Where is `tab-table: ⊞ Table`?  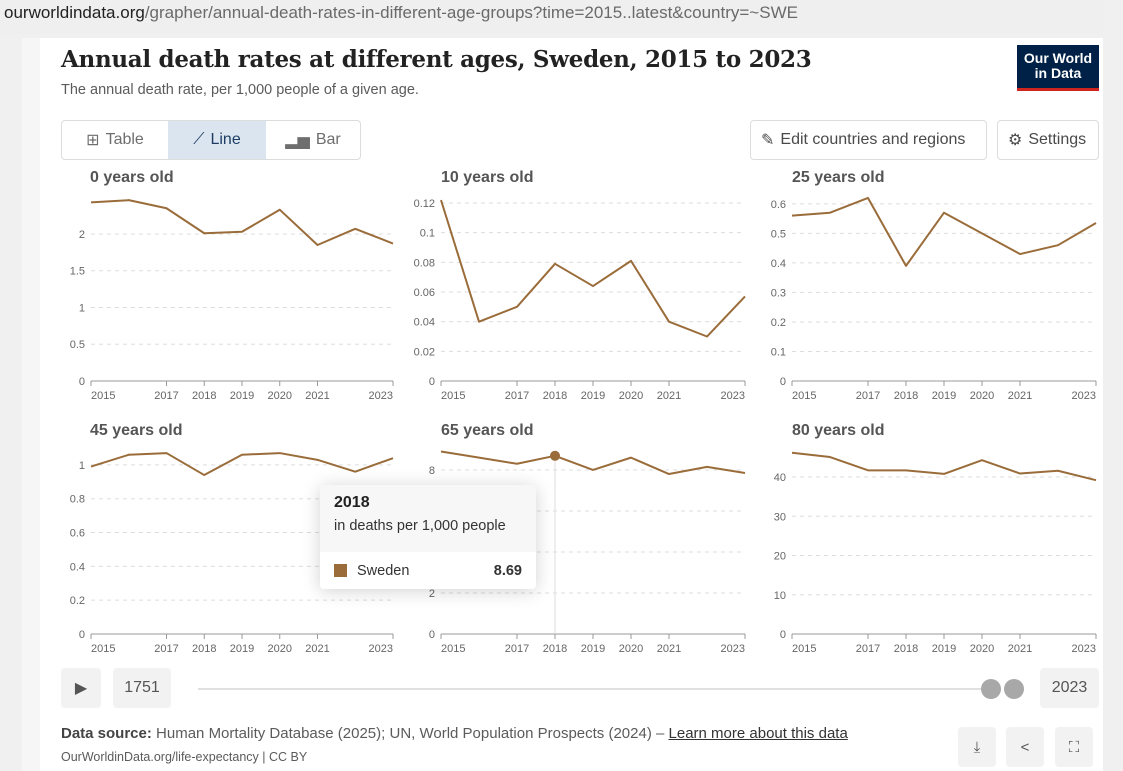 tab-table: ⊞ Table is located at coordinates (115, 140).